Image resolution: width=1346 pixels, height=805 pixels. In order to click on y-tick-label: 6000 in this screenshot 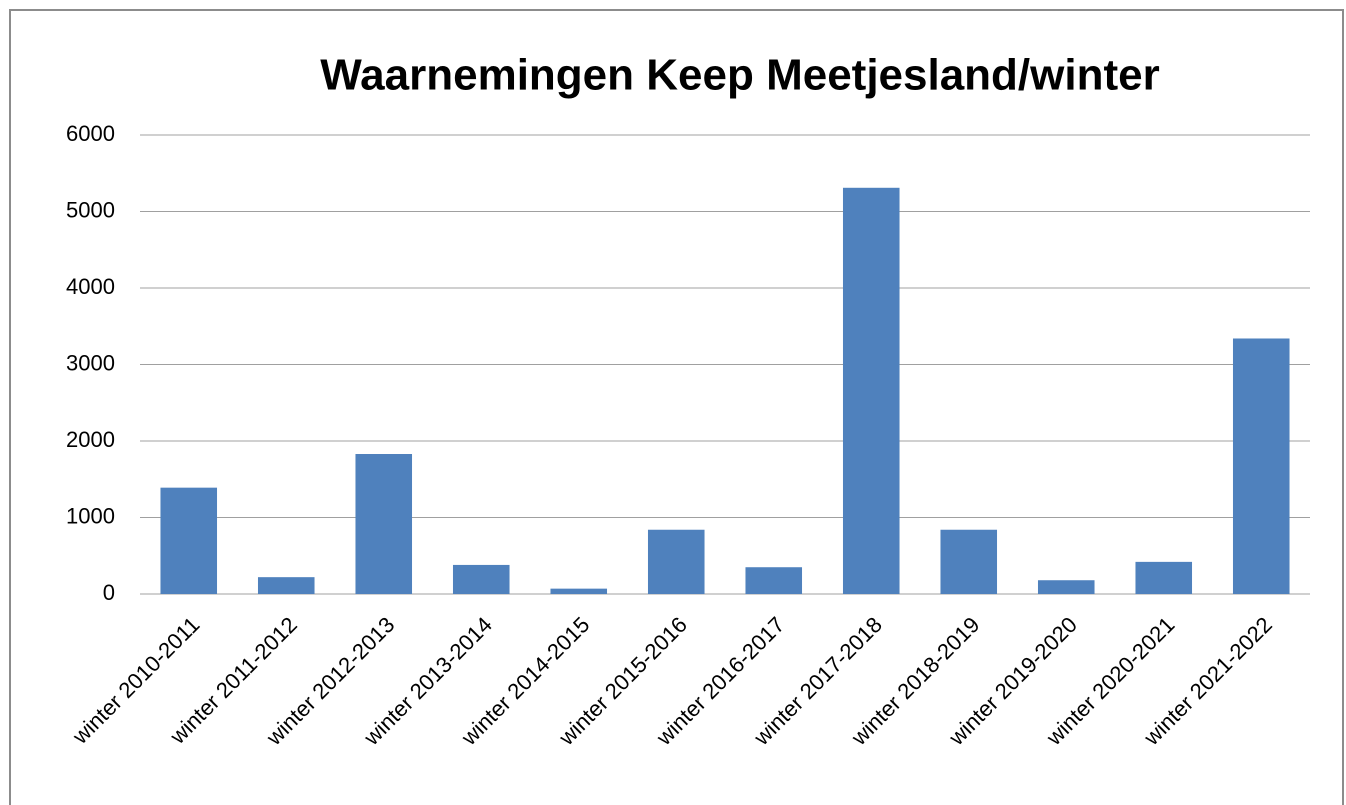, I will do `click(90, 133)`.